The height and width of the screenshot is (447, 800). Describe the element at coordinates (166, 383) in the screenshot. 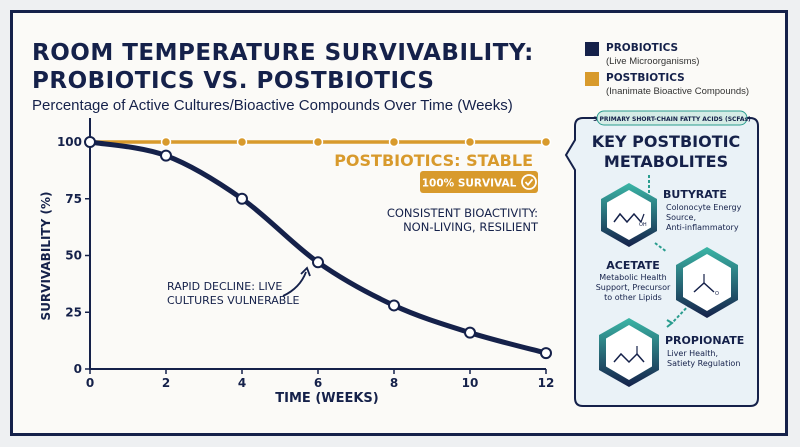

I see `x-tick-label: 2` at that location.